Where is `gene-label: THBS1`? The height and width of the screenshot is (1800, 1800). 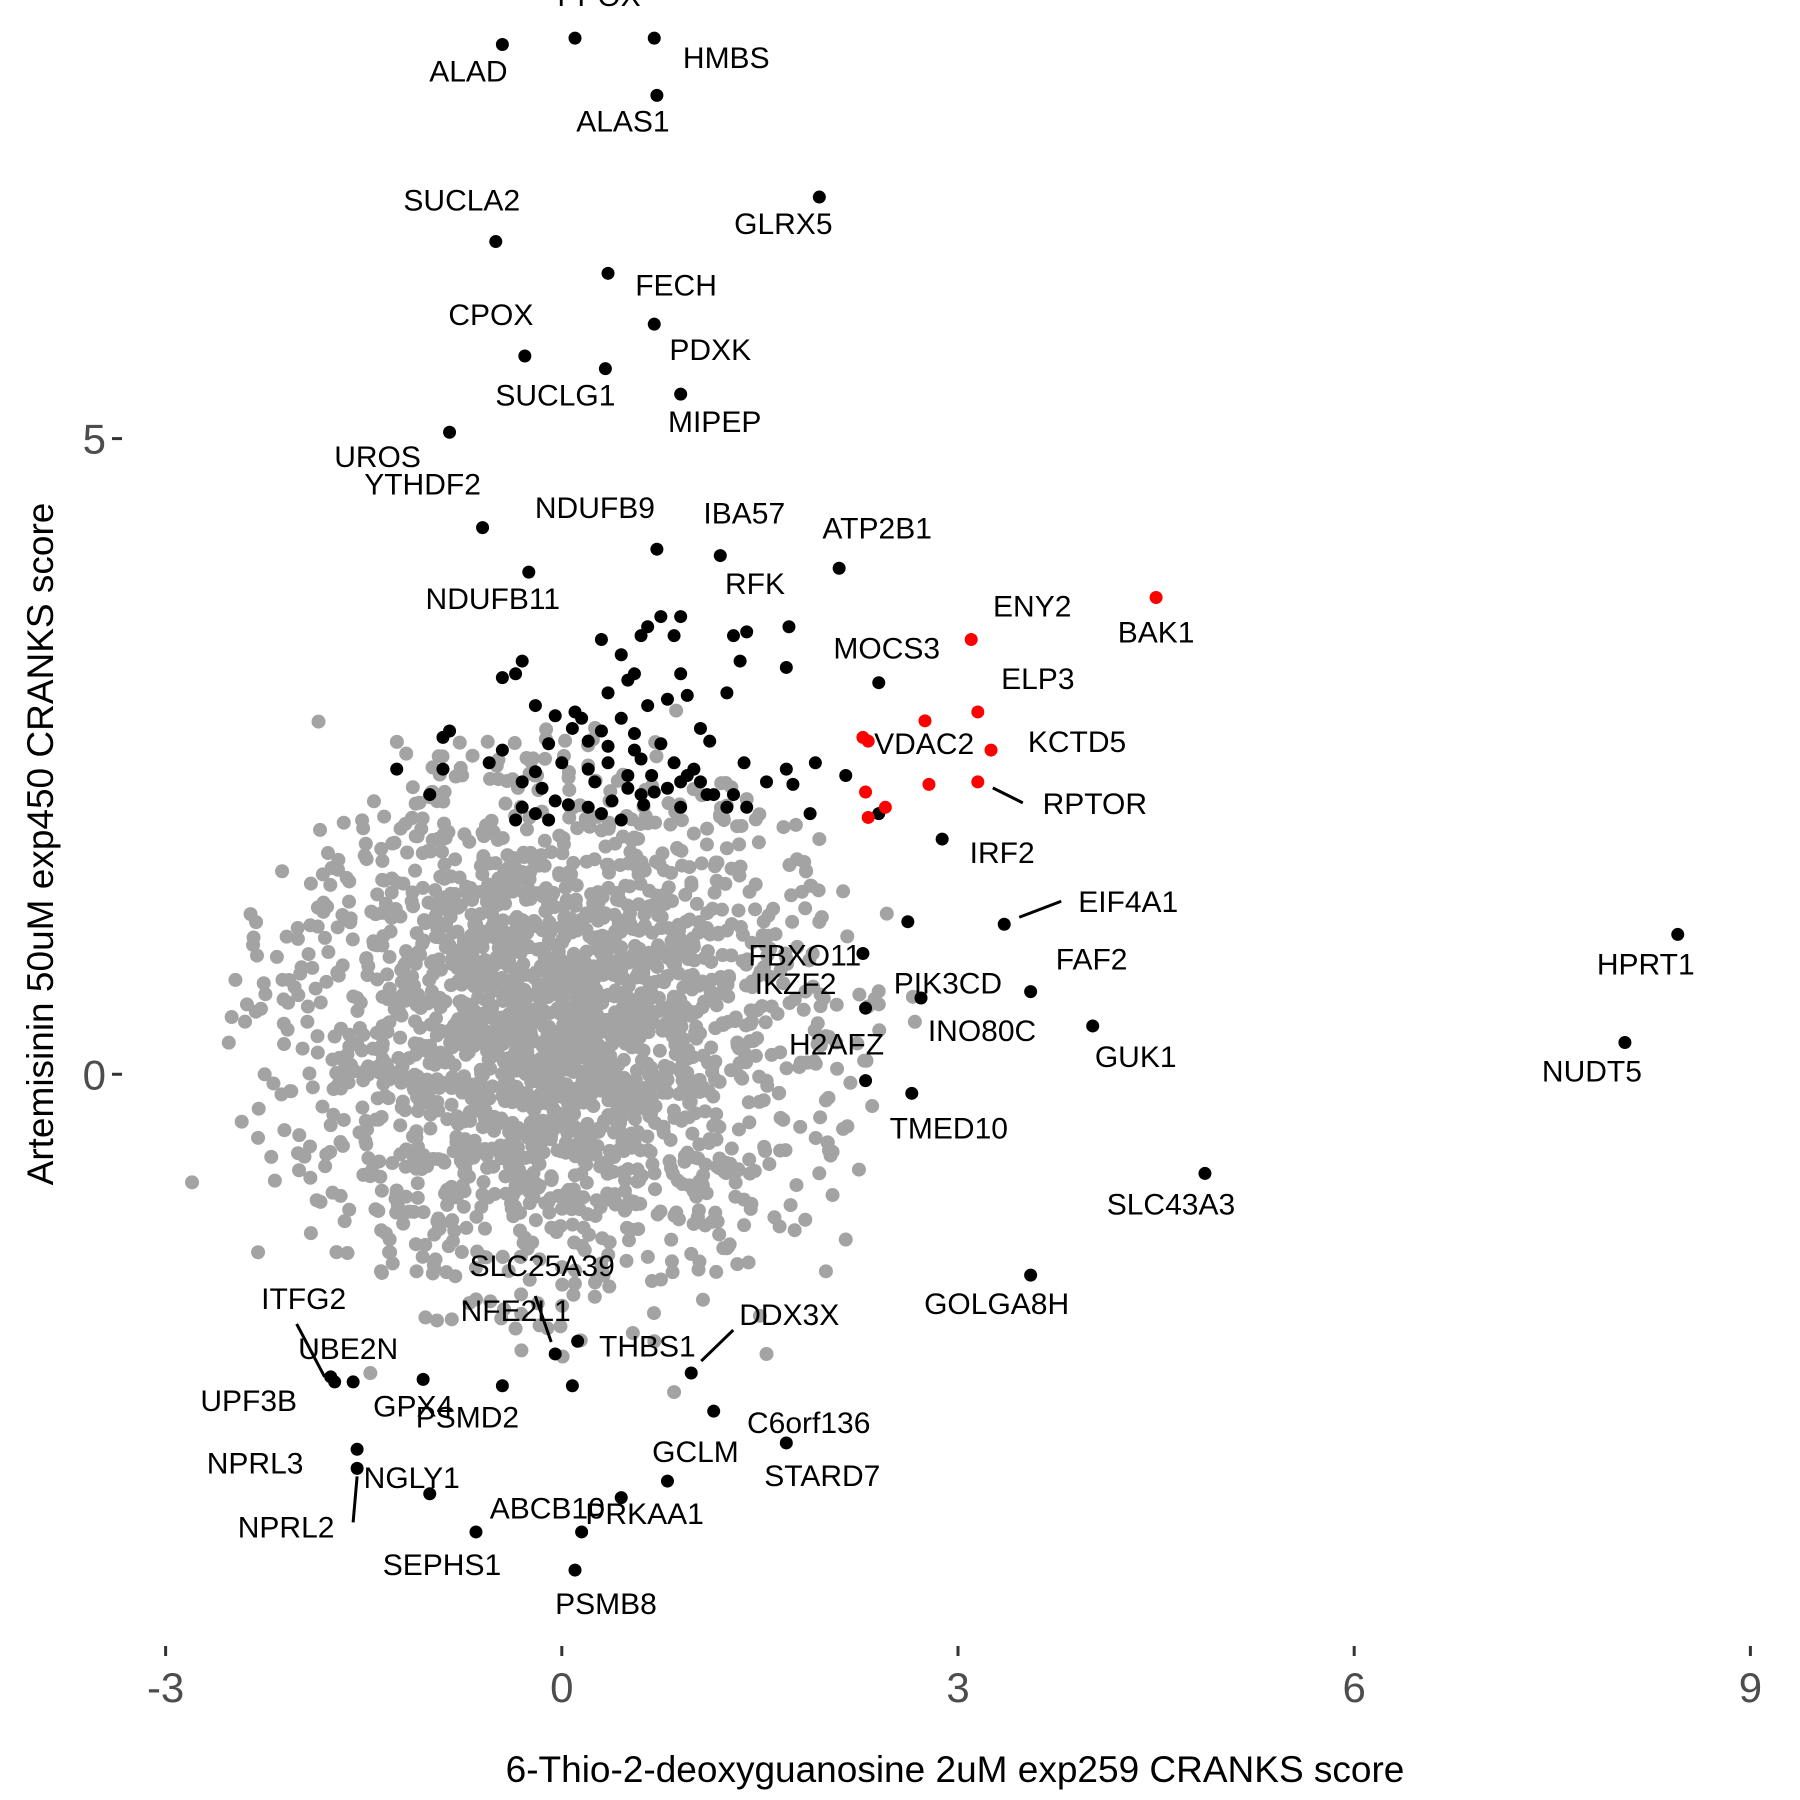 gene-label: THBS1 is located at coordinates (647, 1347).